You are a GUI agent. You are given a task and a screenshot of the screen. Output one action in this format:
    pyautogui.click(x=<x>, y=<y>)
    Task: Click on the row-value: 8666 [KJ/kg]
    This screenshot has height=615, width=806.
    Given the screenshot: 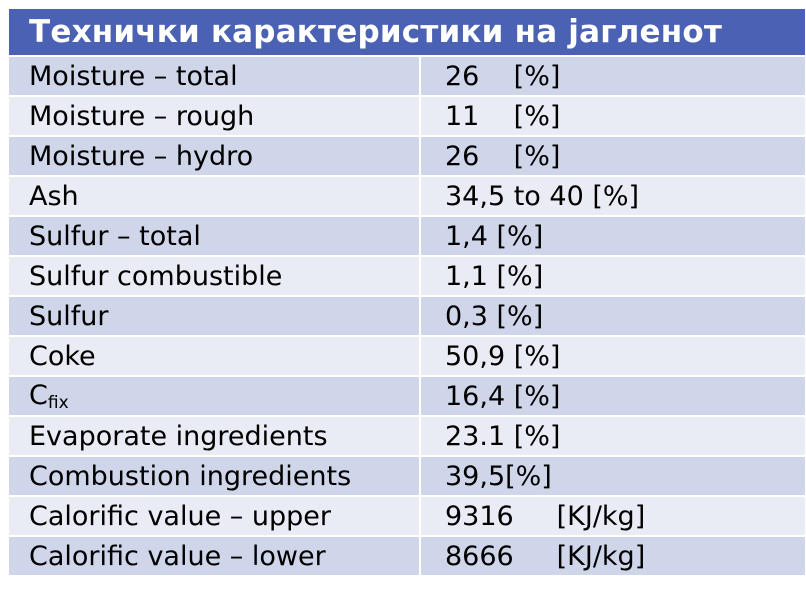 What is the action you would take?
    pyautogui.click(x=612, y=556)
    